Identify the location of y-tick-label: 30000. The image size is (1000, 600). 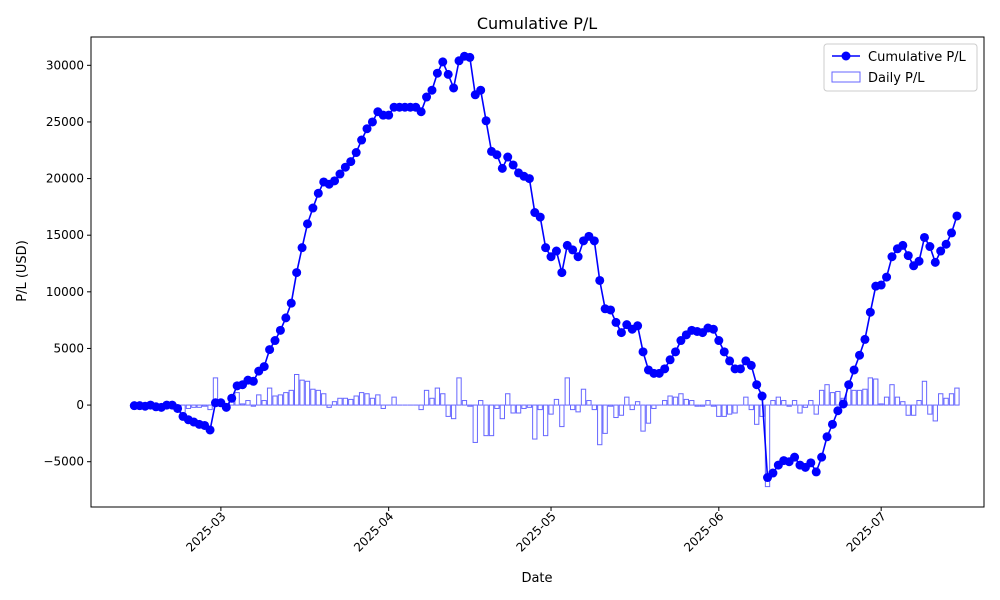
(65, 65).